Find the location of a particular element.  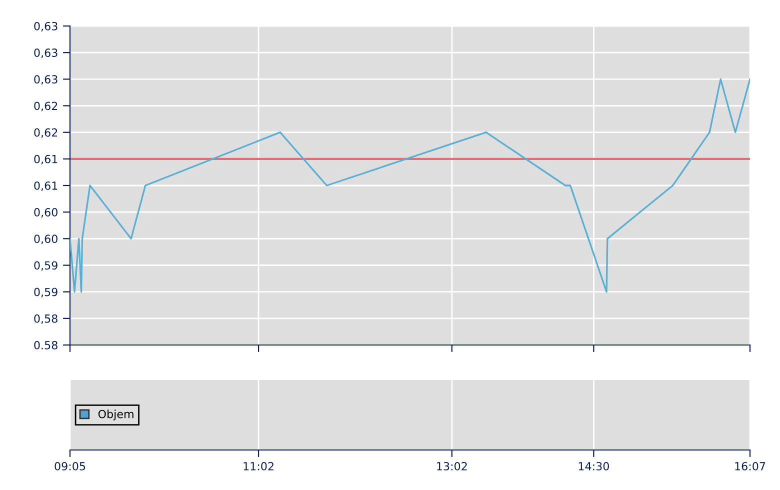

y-tick-label: 0,58 is located at coordinates (46, 319).